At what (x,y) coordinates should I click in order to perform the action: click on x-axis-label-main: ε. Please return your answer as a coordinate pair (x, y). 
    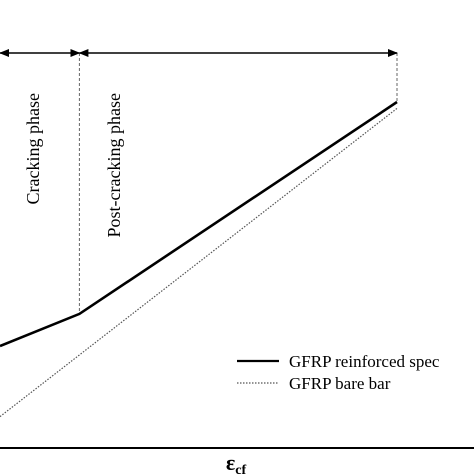
    Looking at the image, I should click on (230, 462).